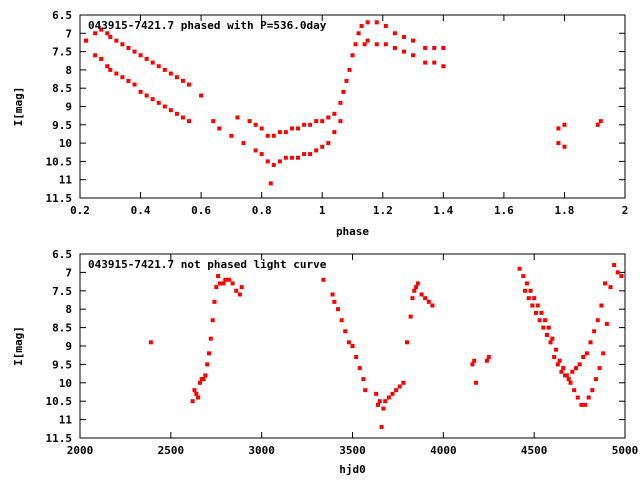 The height and width of the screenshot is (480, 640). What do you see at coordinates (62, 52) in the screenshot?
I see `y-tick-label: 7.5` at bounding box center [62, 52].